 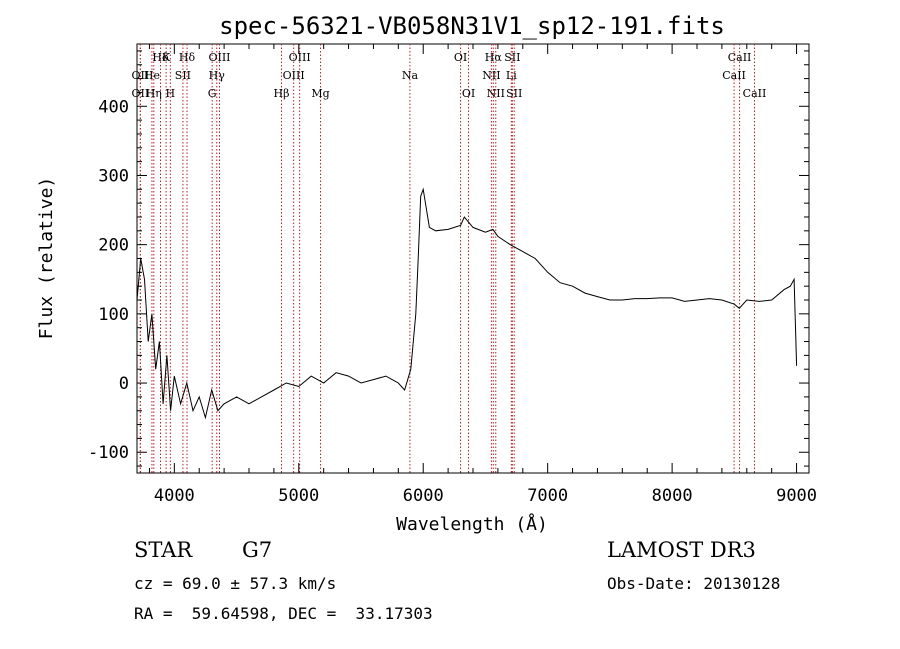 I want to click on spectral-line-label: K, so click(x=166, y=57).